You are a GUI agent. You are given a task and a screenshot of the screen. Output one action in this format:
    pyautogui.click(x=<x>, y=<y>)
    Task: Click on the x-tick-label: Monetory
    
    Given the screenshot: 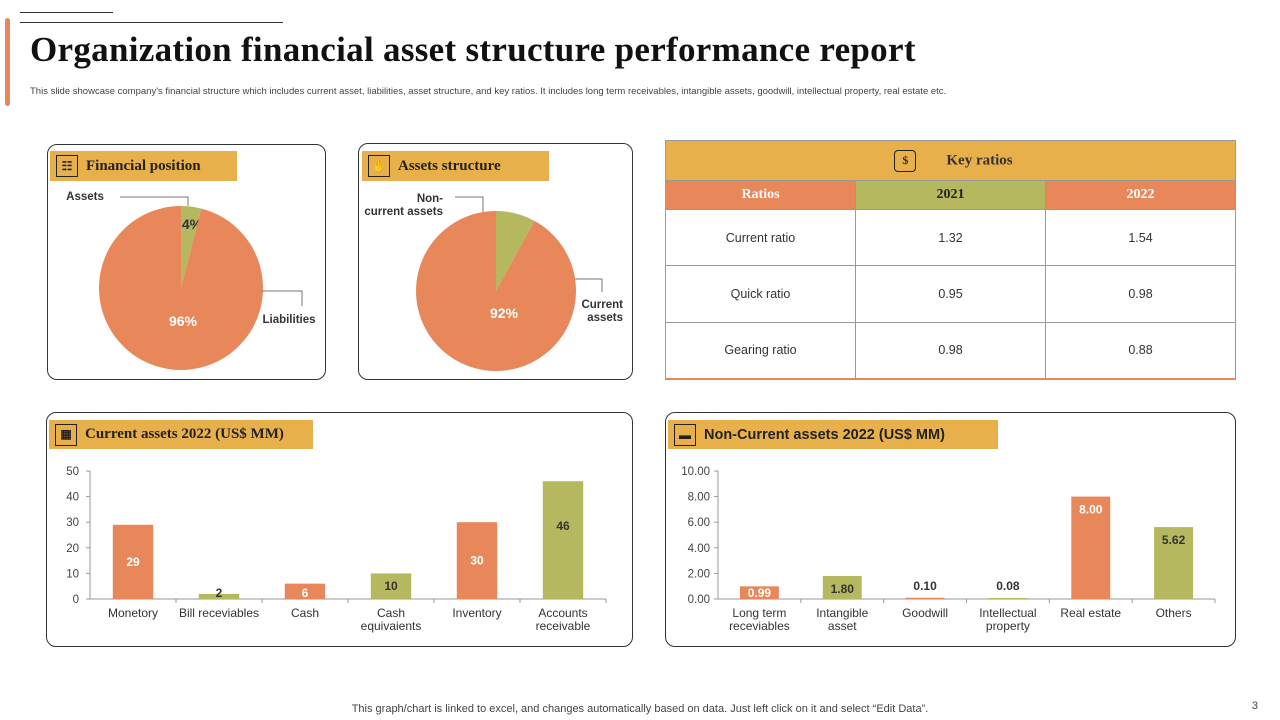 What is the action you would take?
    pyautogui.click(x=133, y=613)
    